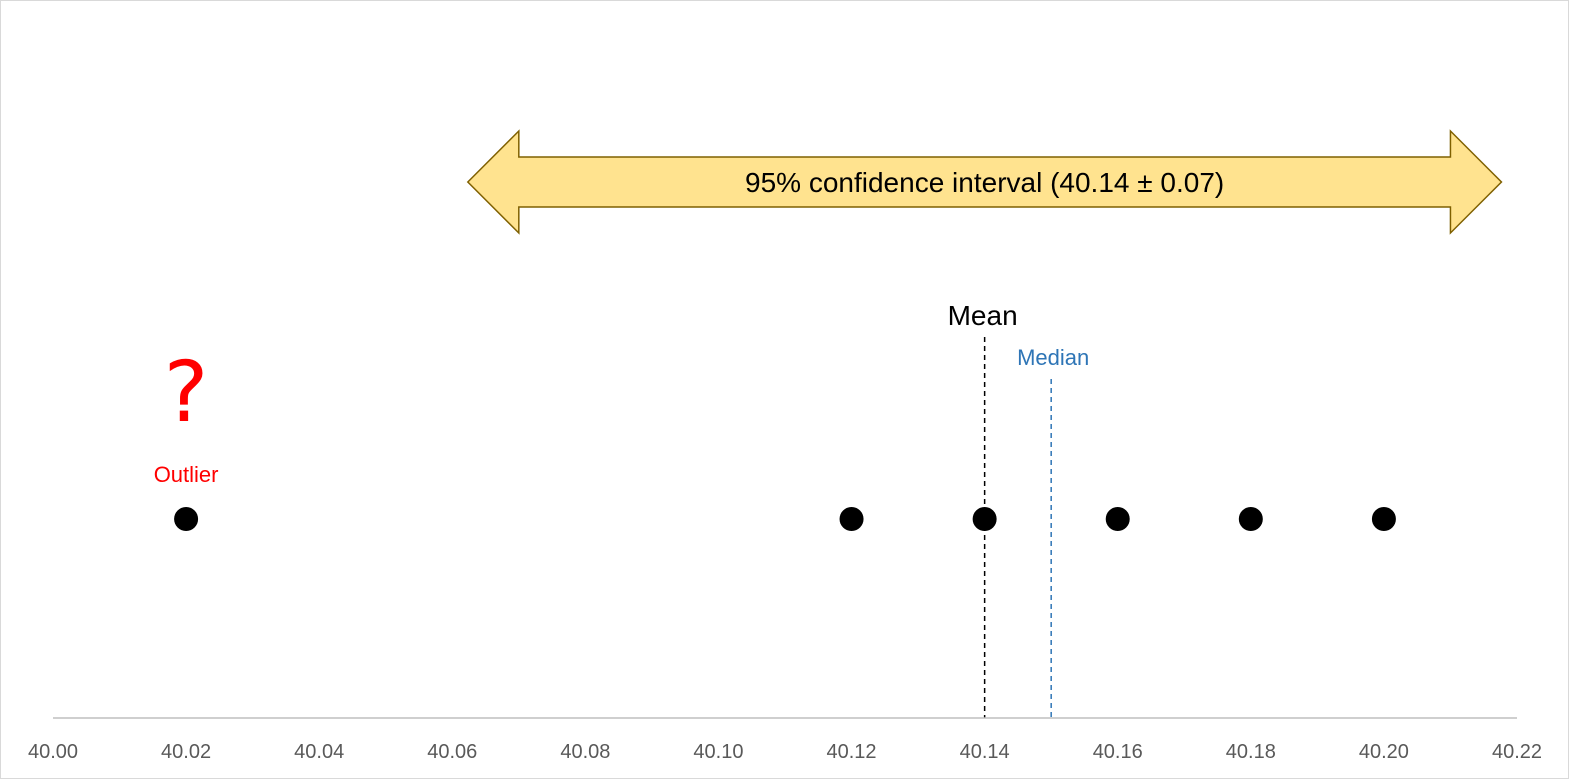 Image resolution: width=1569 pixels, height=780 pixels. I want to click on outlier-label: Outlier, so click(186, 474).